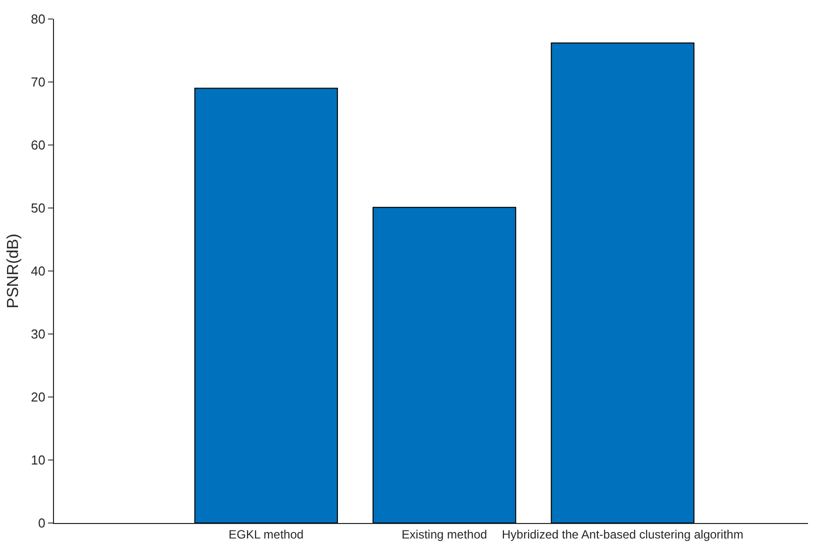  I want to click on y-tick-label: 50, so click(38, 208).